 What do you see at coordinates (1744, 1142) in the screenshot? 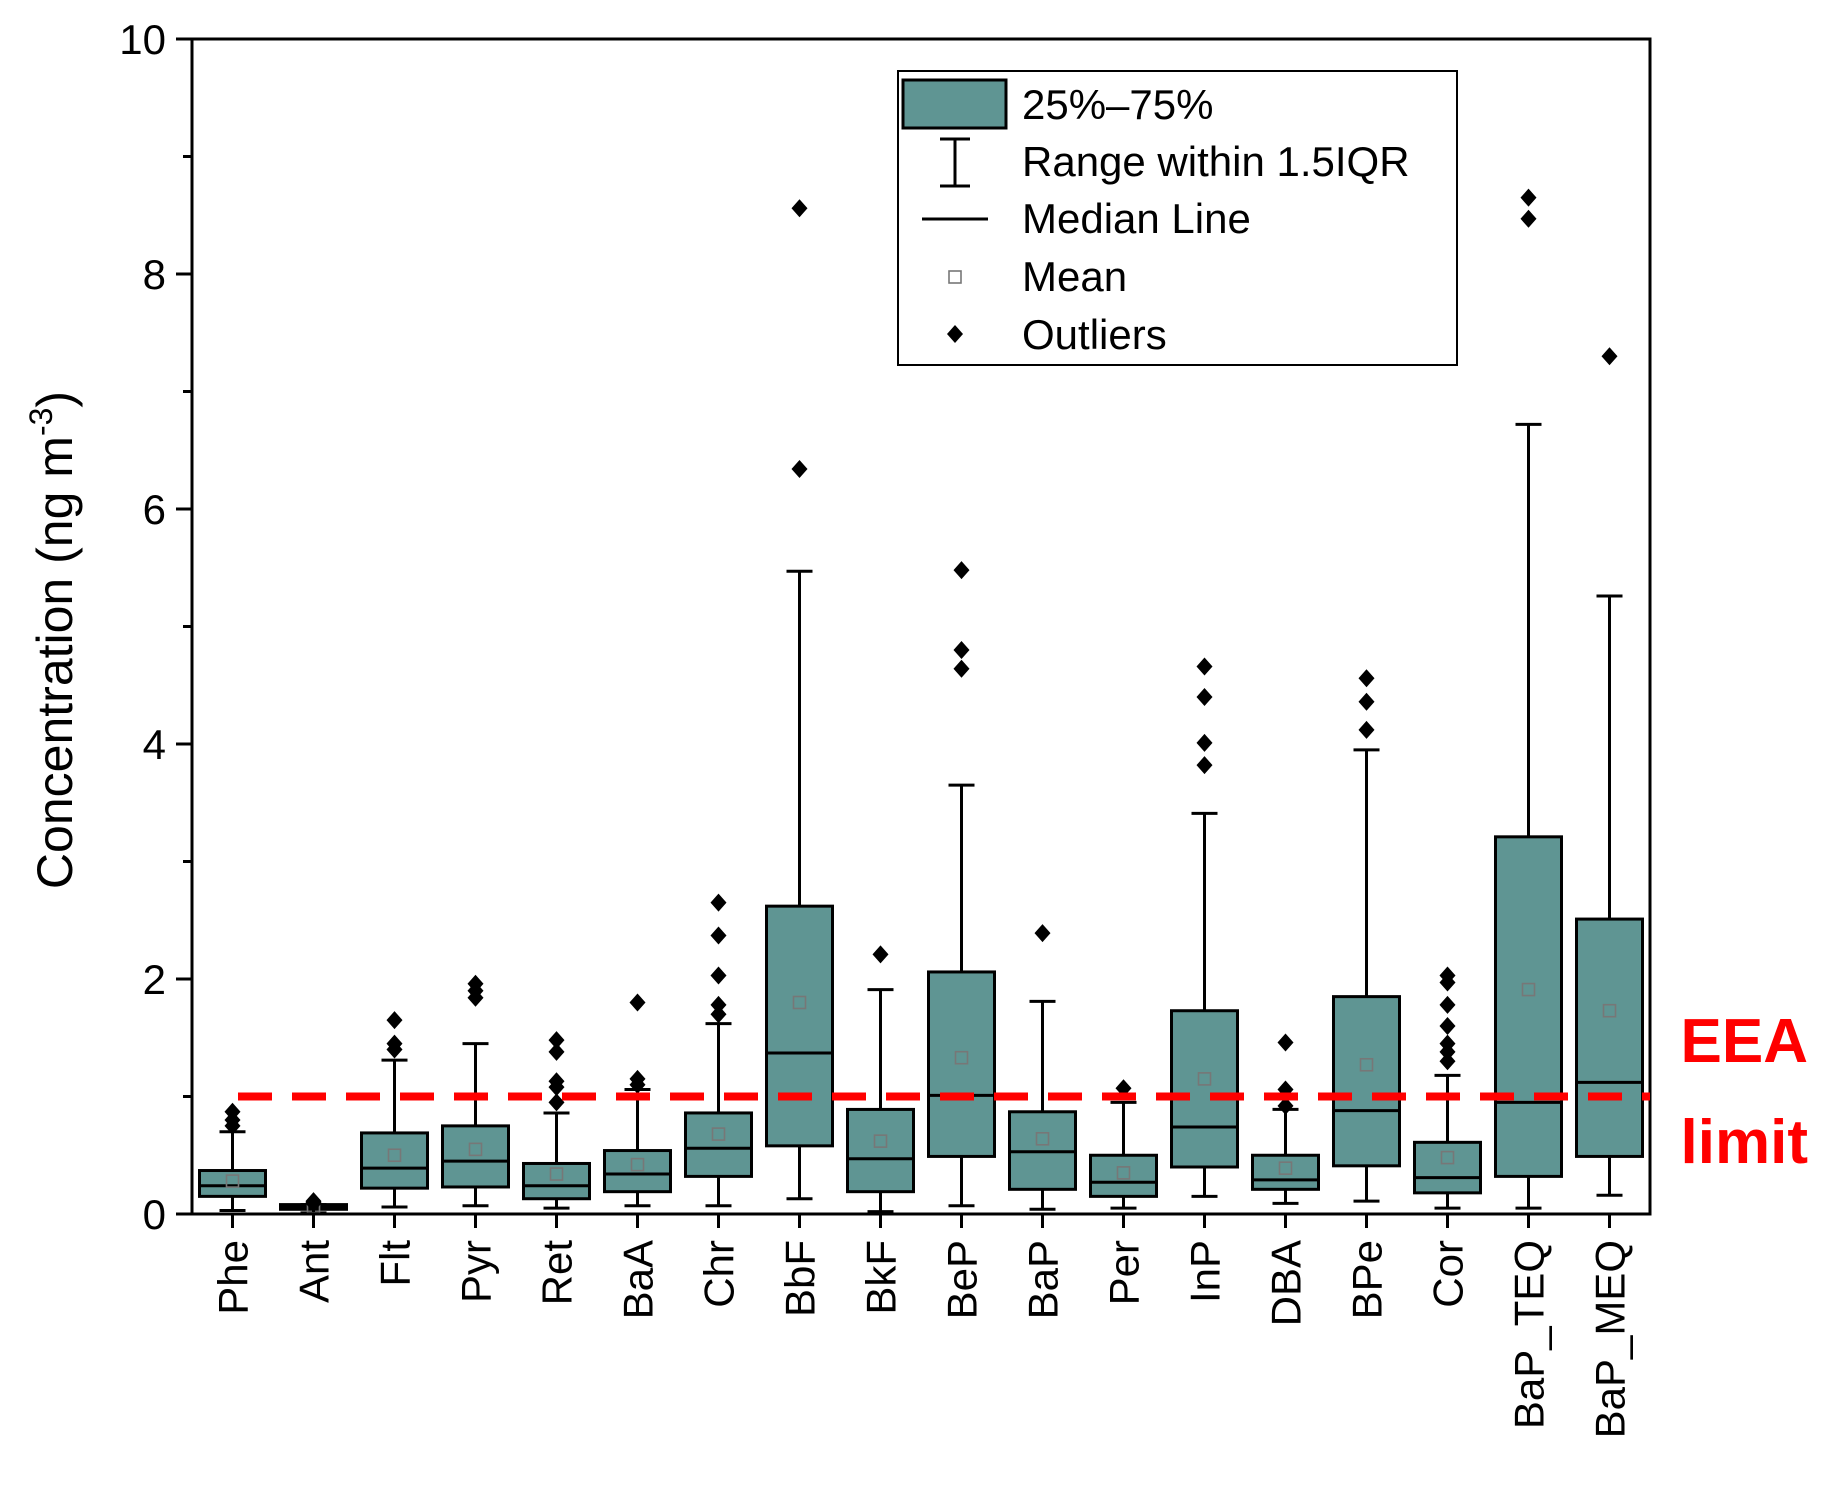
I see `threshold-label-line2: limit` at bounding box center [1744, 1142].